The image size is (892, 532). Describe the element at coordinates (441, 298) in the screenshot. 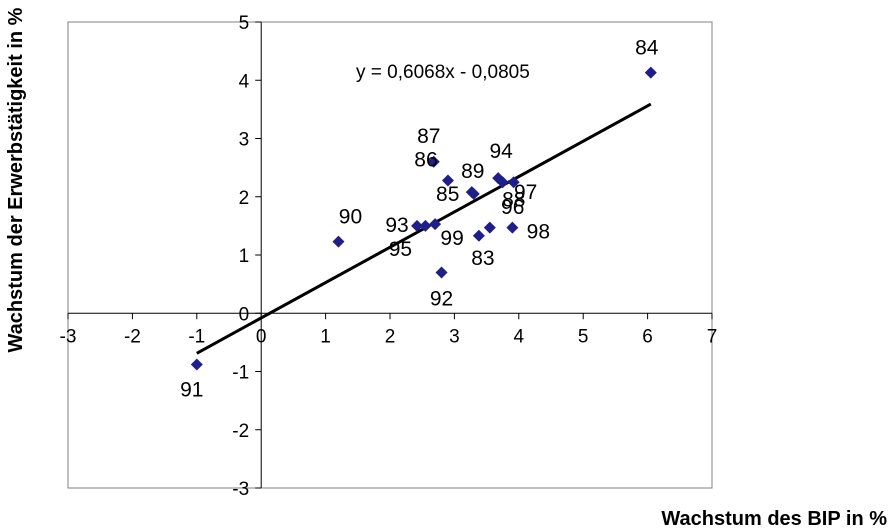

I see `point-label: 92` at that location.